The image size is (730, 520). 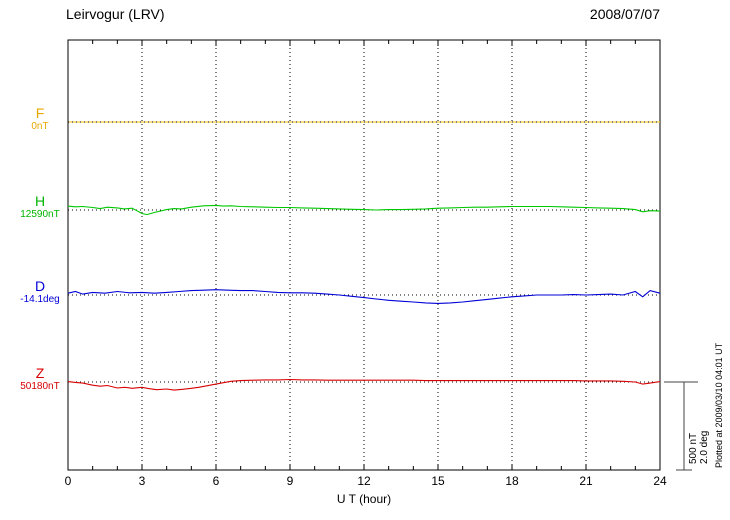 What do you see at coordinates (290, 481) in the screenshot?
I see `x-tick-label: 9` at bounding box center [290, 481].